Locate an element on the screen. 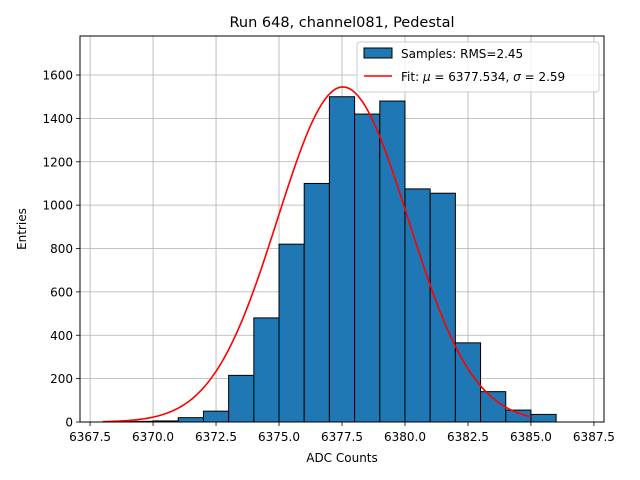  y-tick-label: 800 is located at coordinates (61, 249).